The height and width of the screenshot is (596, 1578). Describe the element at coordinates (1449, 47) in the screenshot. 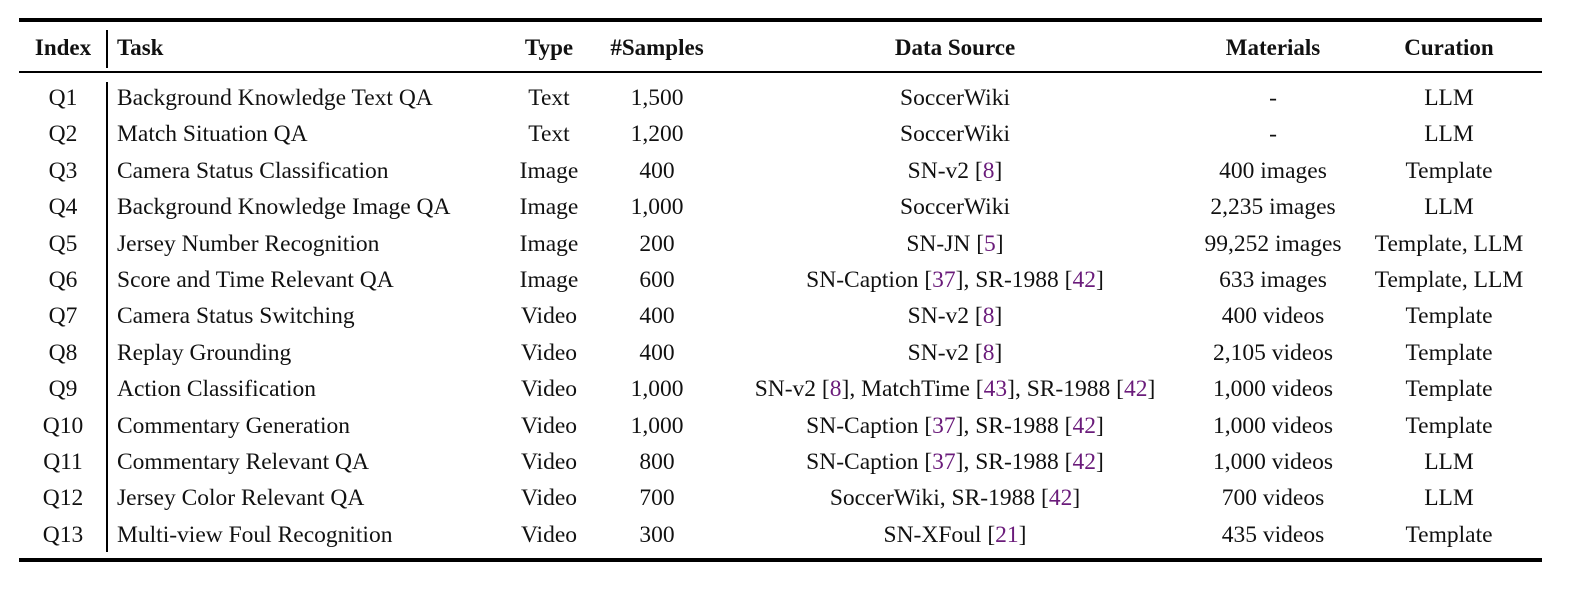

I see `header-curation: Curation` at that location.